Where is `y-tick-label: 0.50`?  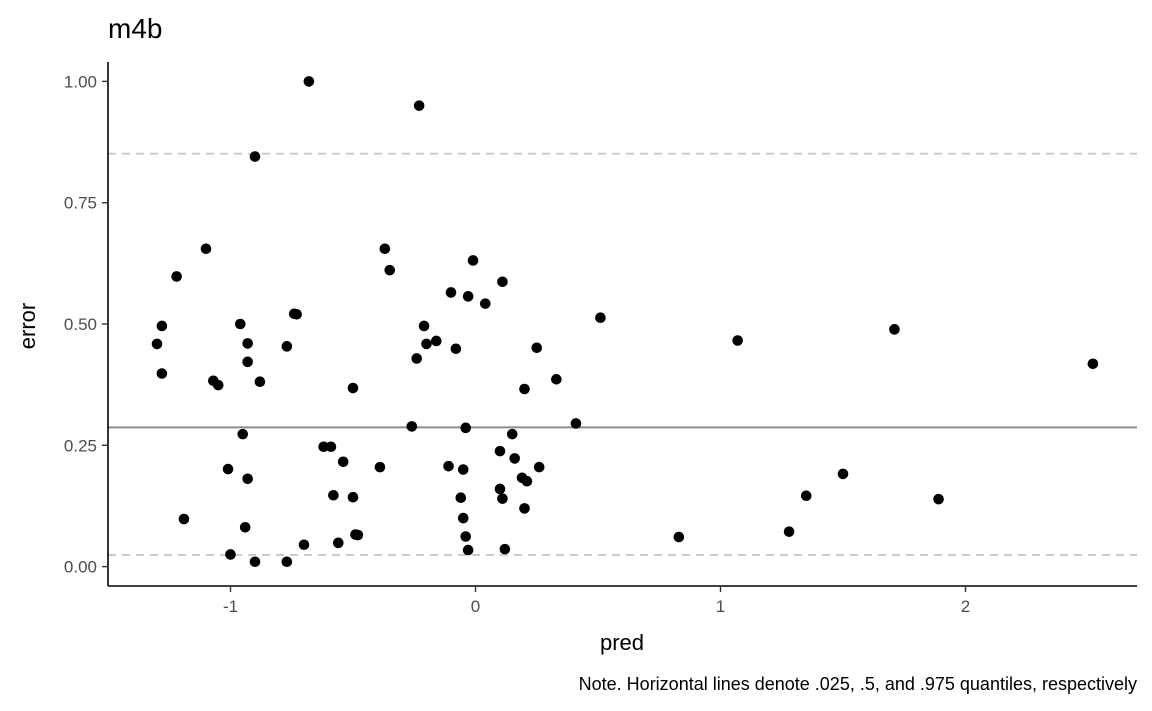
y-tick-label: 0.50 is located at coordinates (80, 324).